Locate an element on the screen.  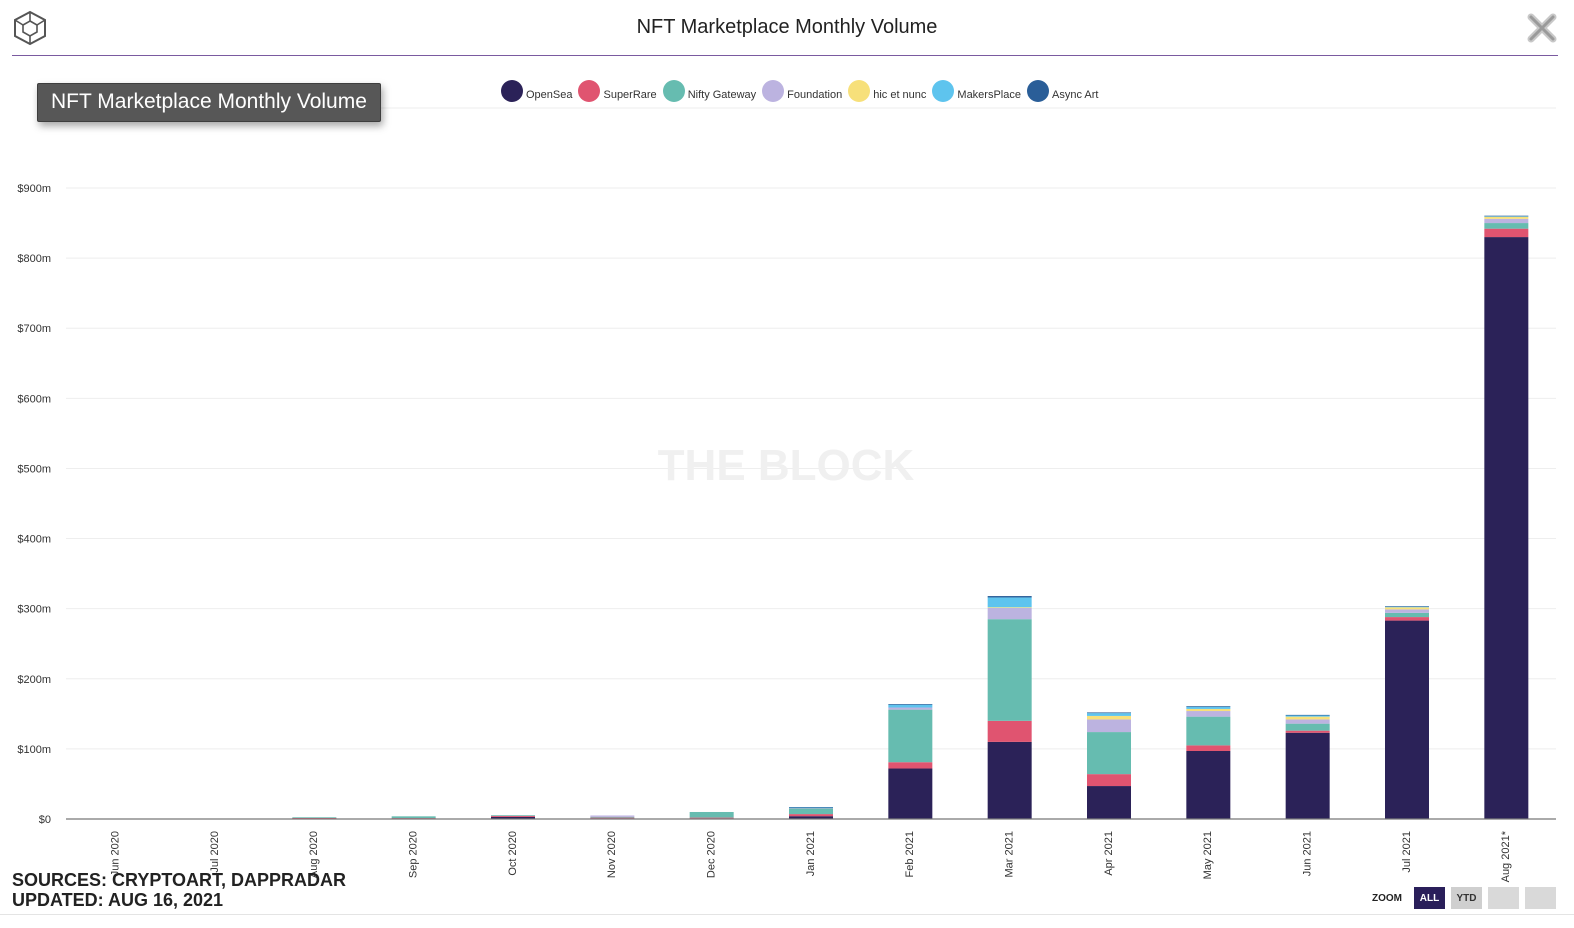
y-tick-label: $300m is located at coordinates (34, 610).